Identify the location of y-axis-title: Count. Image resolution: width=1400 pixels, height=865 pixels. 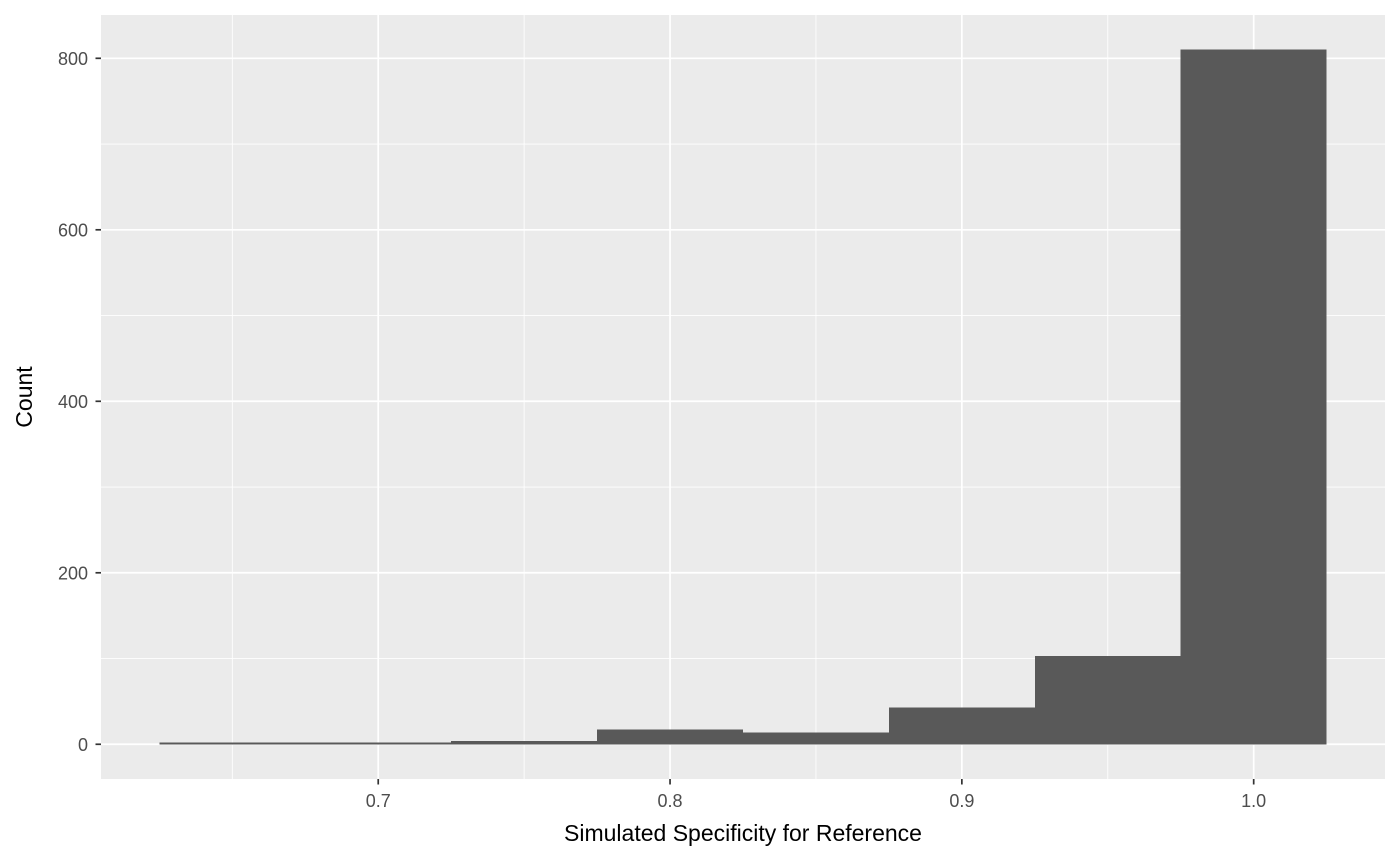
(24, 397).